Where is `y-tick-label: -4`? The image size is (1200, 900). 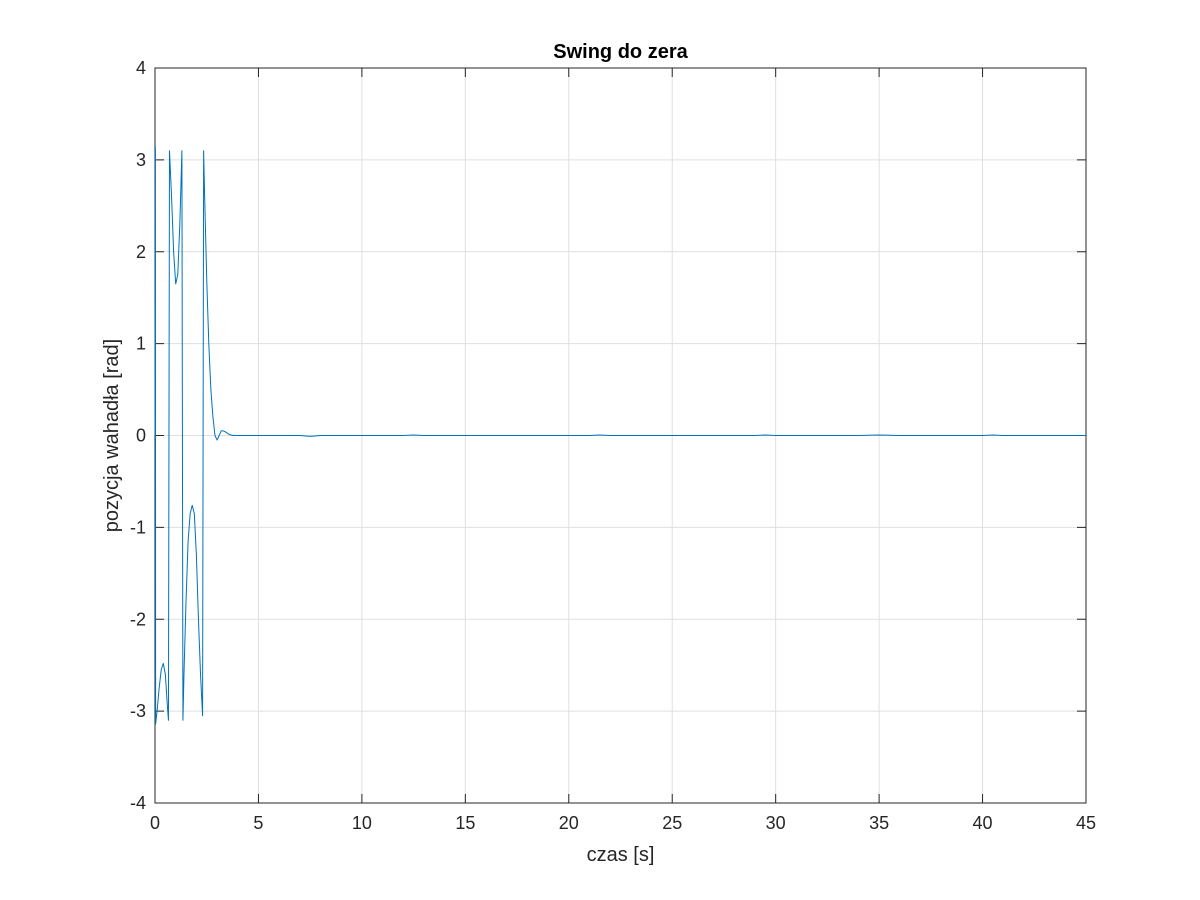
y-tick-label: -4 is located at coordinates (138, 803).